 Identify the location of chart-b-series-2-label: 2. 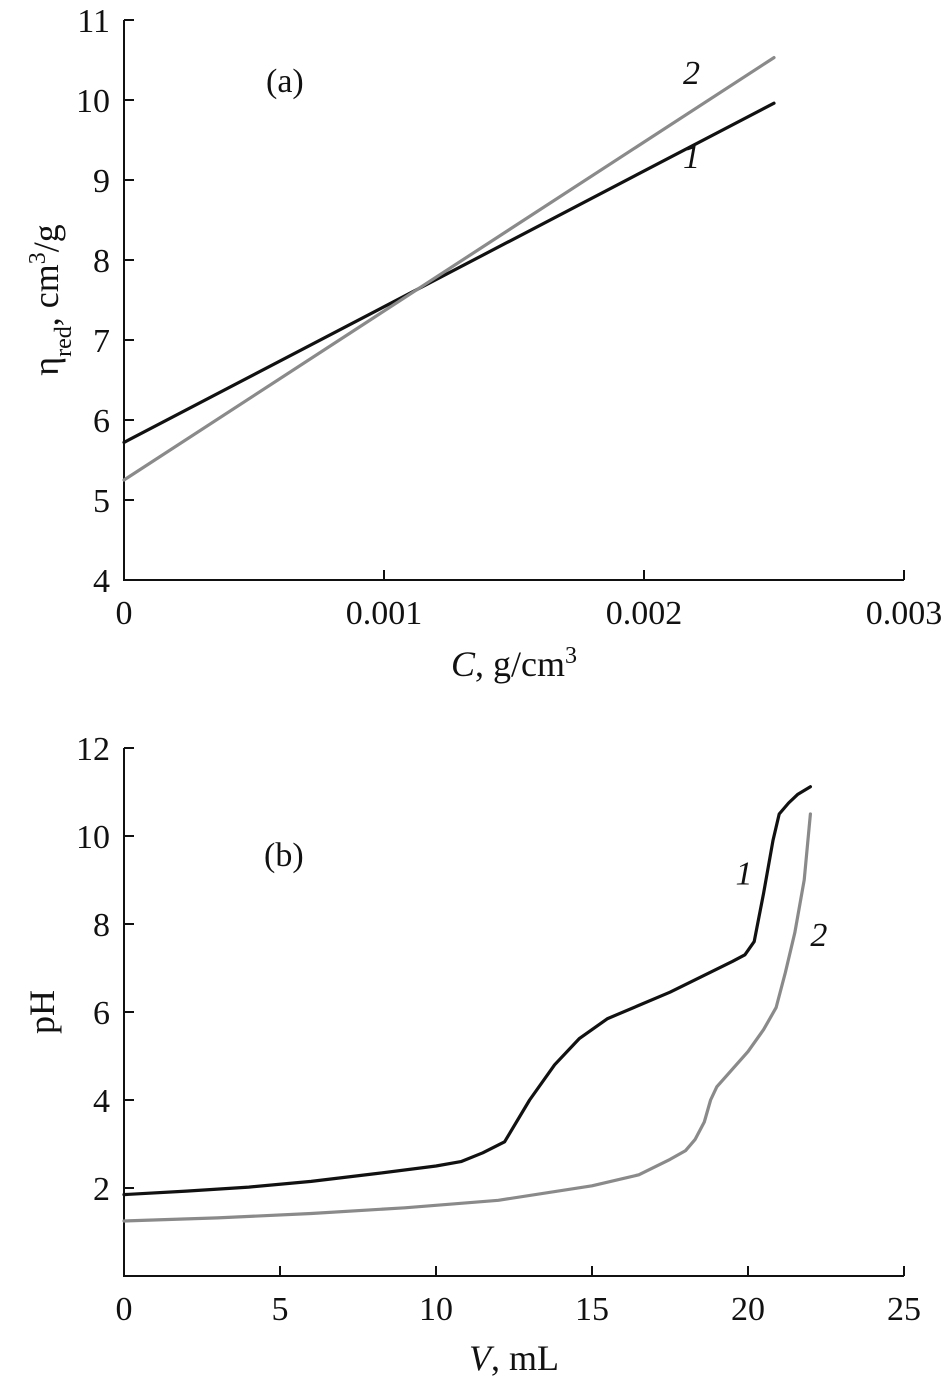
(818, 935).